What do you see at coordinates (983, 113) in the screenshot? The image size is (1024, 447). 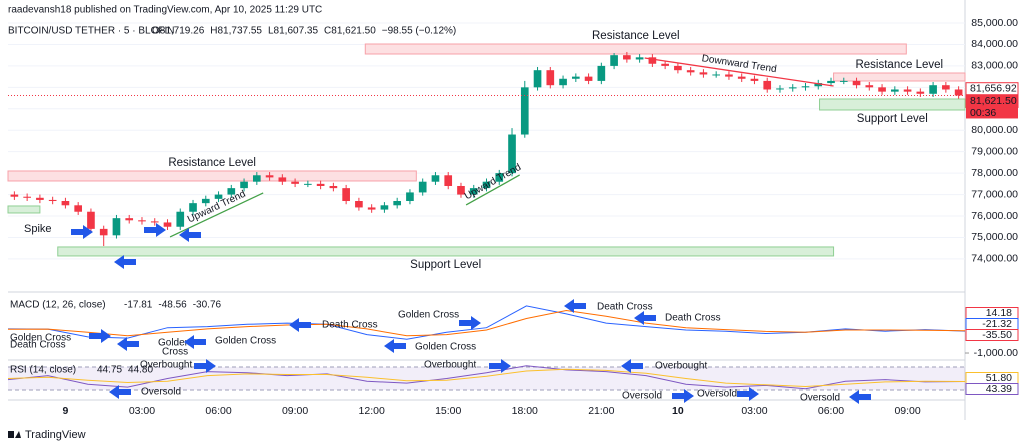 I see `countdown: 00:36` at bounding box center [983, 113].